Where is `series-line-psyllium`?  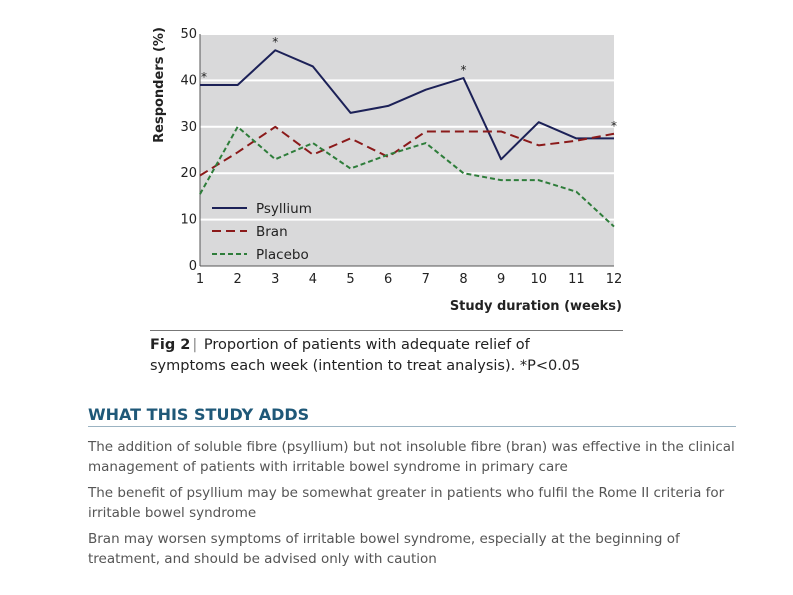 series-line-psyllium is located at coordinates (407, 105).